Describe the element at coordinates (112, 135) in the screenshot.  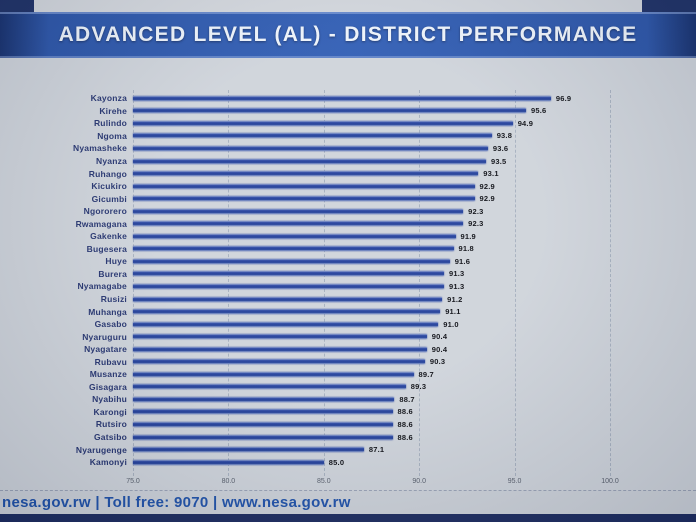
I see `district-label: Ngoma` at that location.